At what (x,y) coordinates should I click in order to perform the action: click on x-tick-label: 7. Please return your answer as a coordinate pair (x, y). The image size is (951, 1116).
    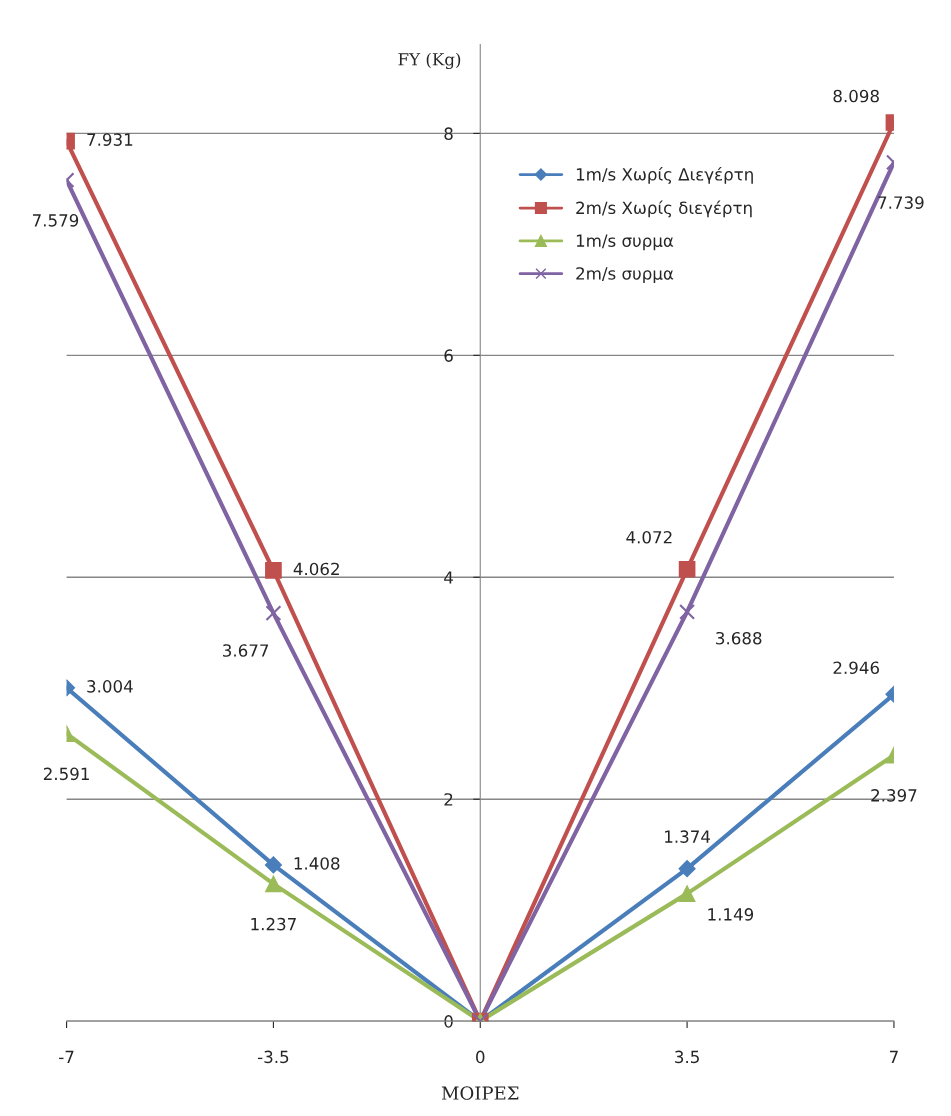
    Looking at the image, I should click on (894, 1056).